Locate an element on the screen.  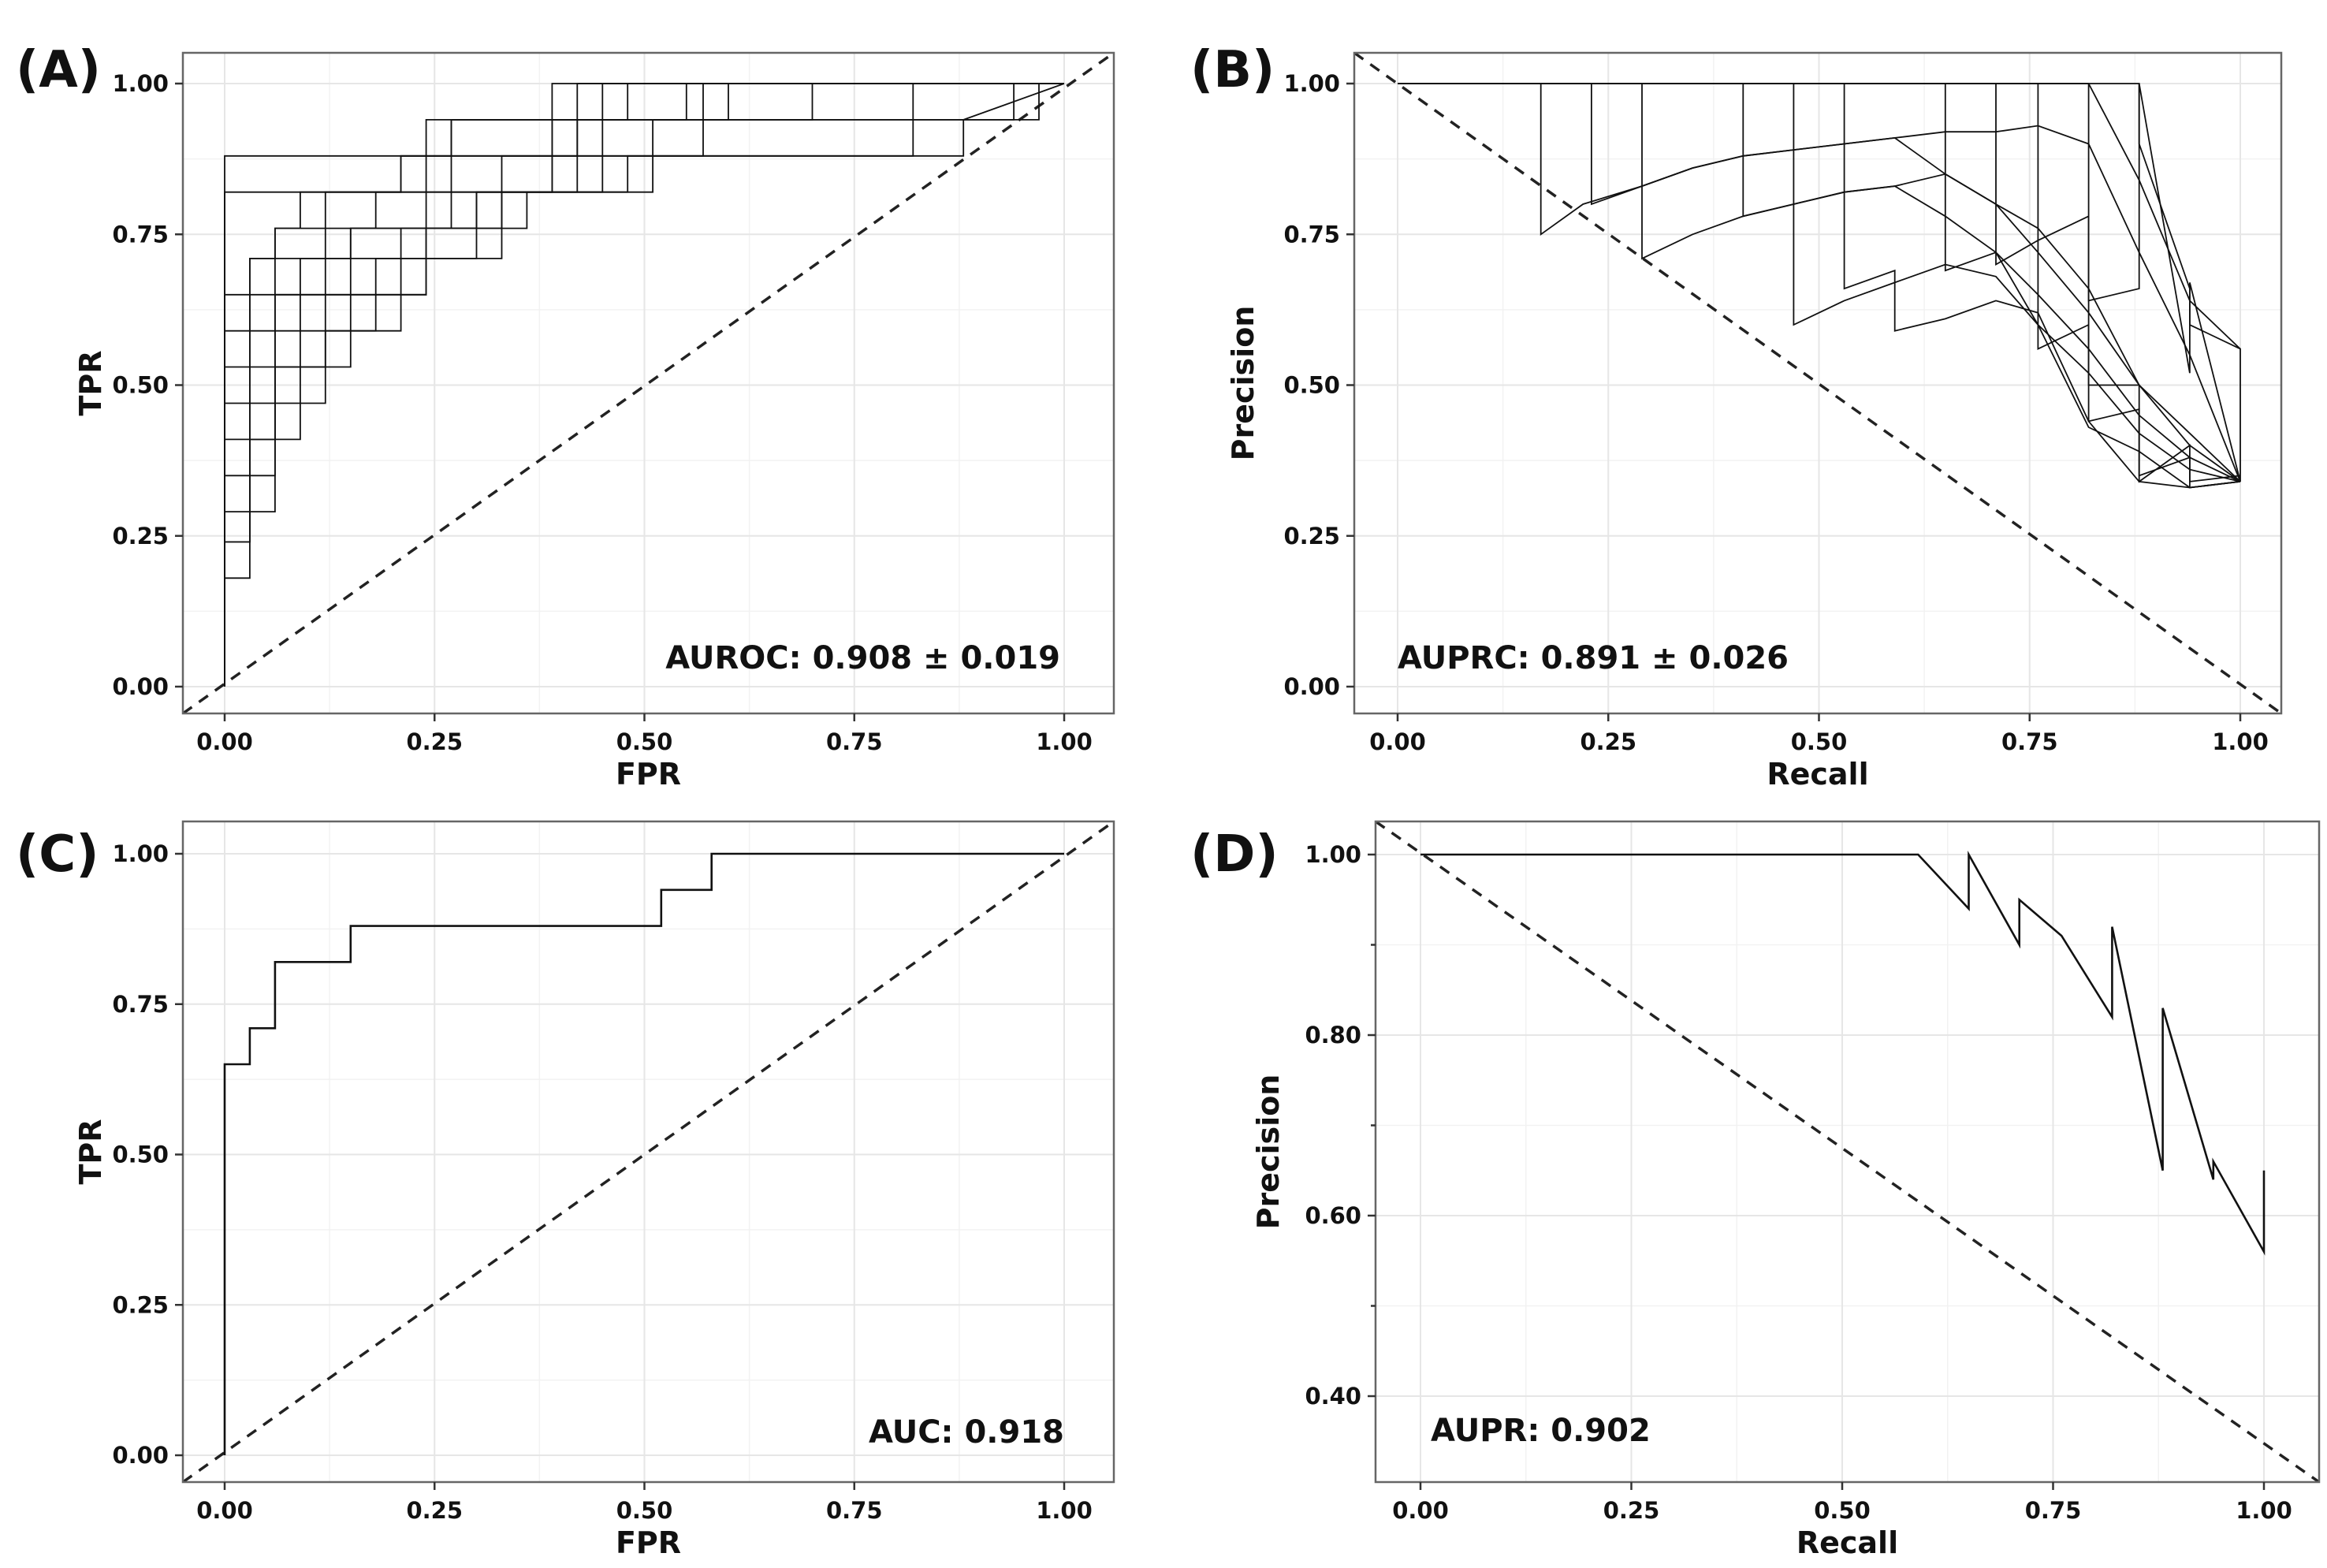
panel-letter: (D) is located at coordinates (1234, 854).